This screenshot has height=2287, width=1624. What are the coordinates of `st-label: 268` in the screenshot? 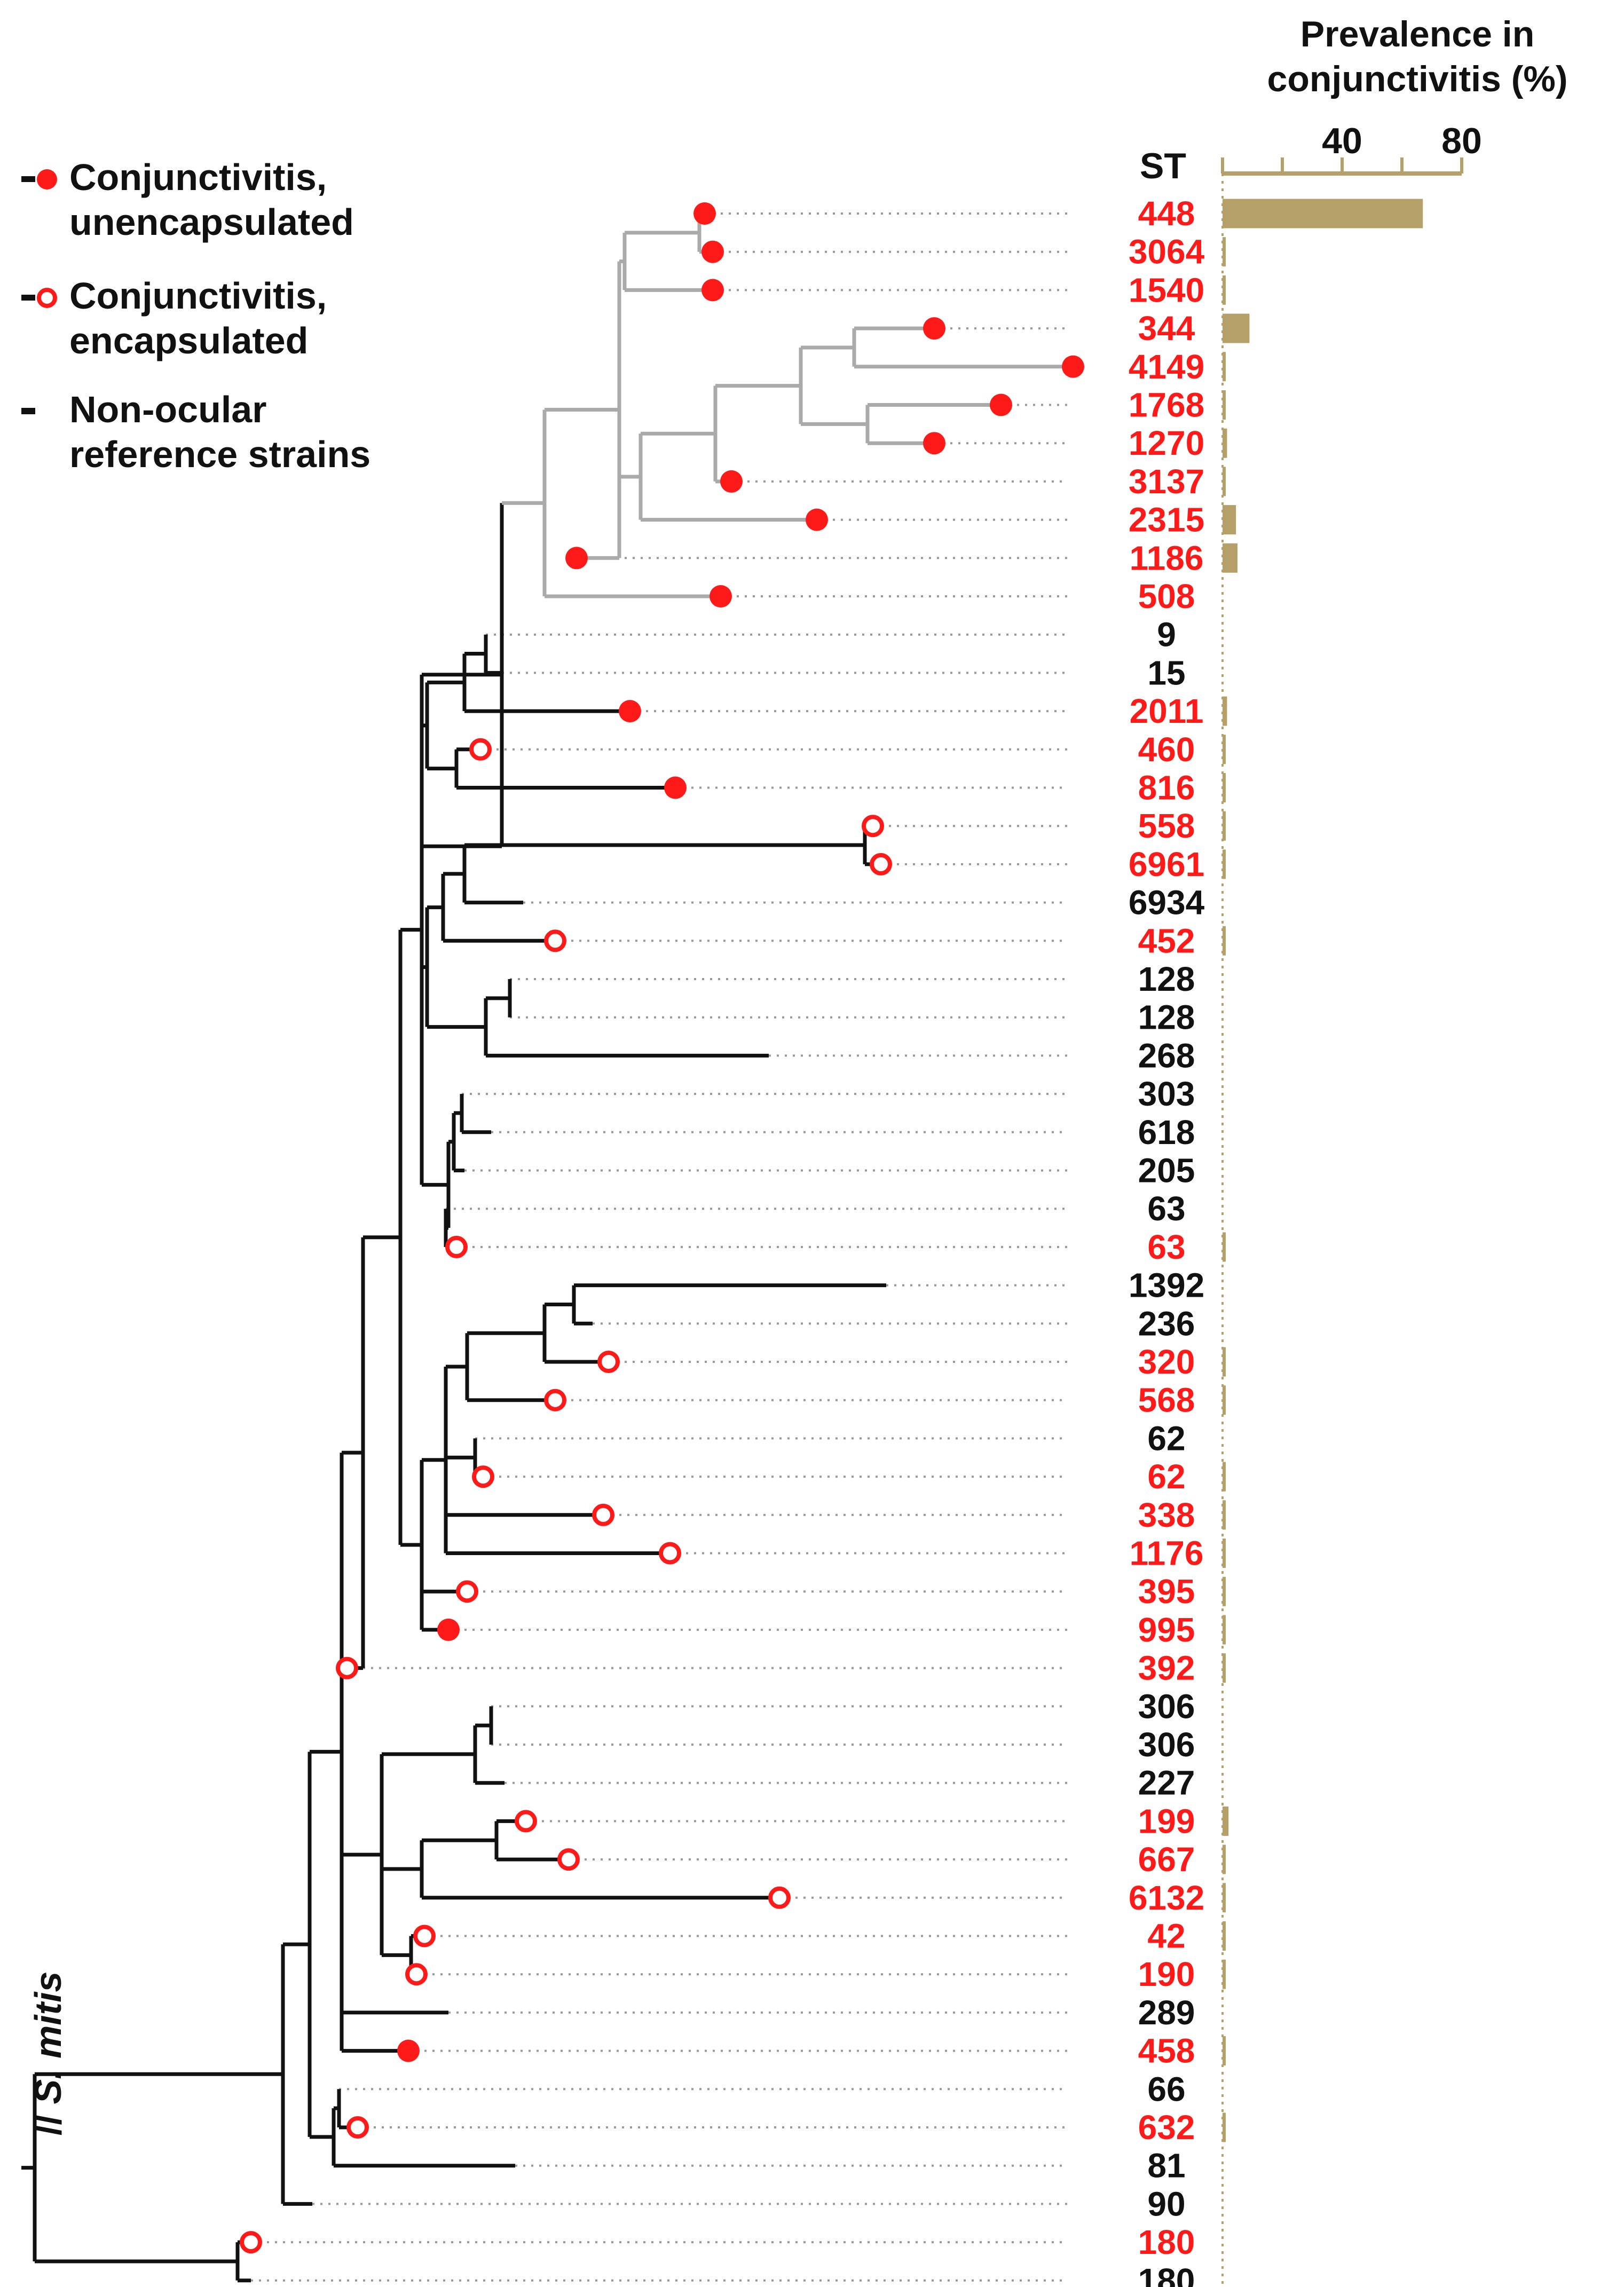 It's located at (1166, 1055).